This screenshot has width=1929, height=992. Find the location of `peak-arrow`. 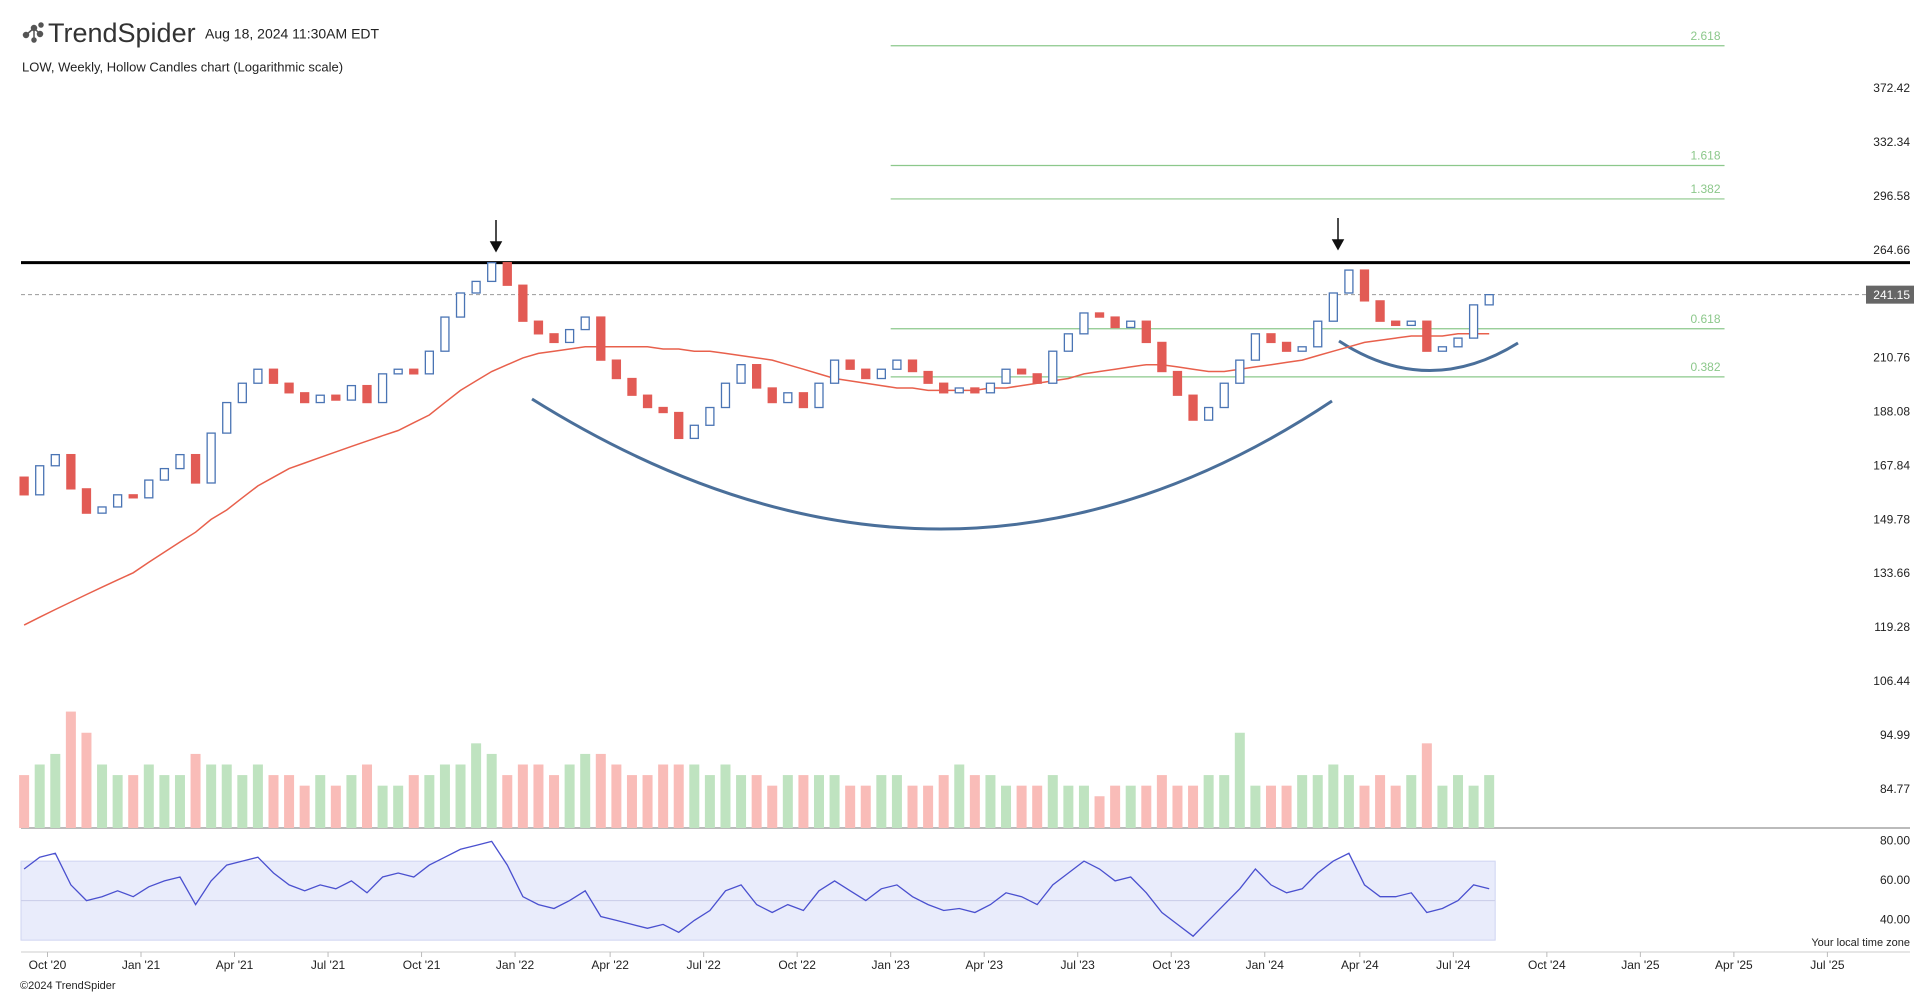

peak-arrow is located at coordinates (917, 235).